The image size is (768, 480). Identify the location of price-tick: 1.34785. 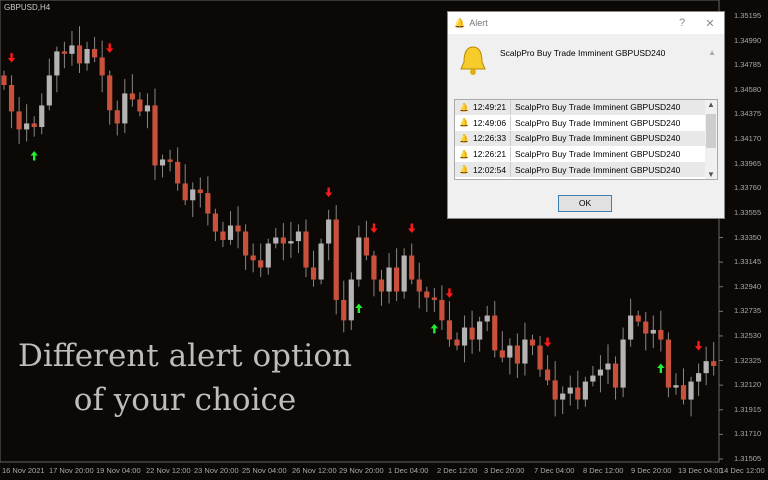
(748, 65).